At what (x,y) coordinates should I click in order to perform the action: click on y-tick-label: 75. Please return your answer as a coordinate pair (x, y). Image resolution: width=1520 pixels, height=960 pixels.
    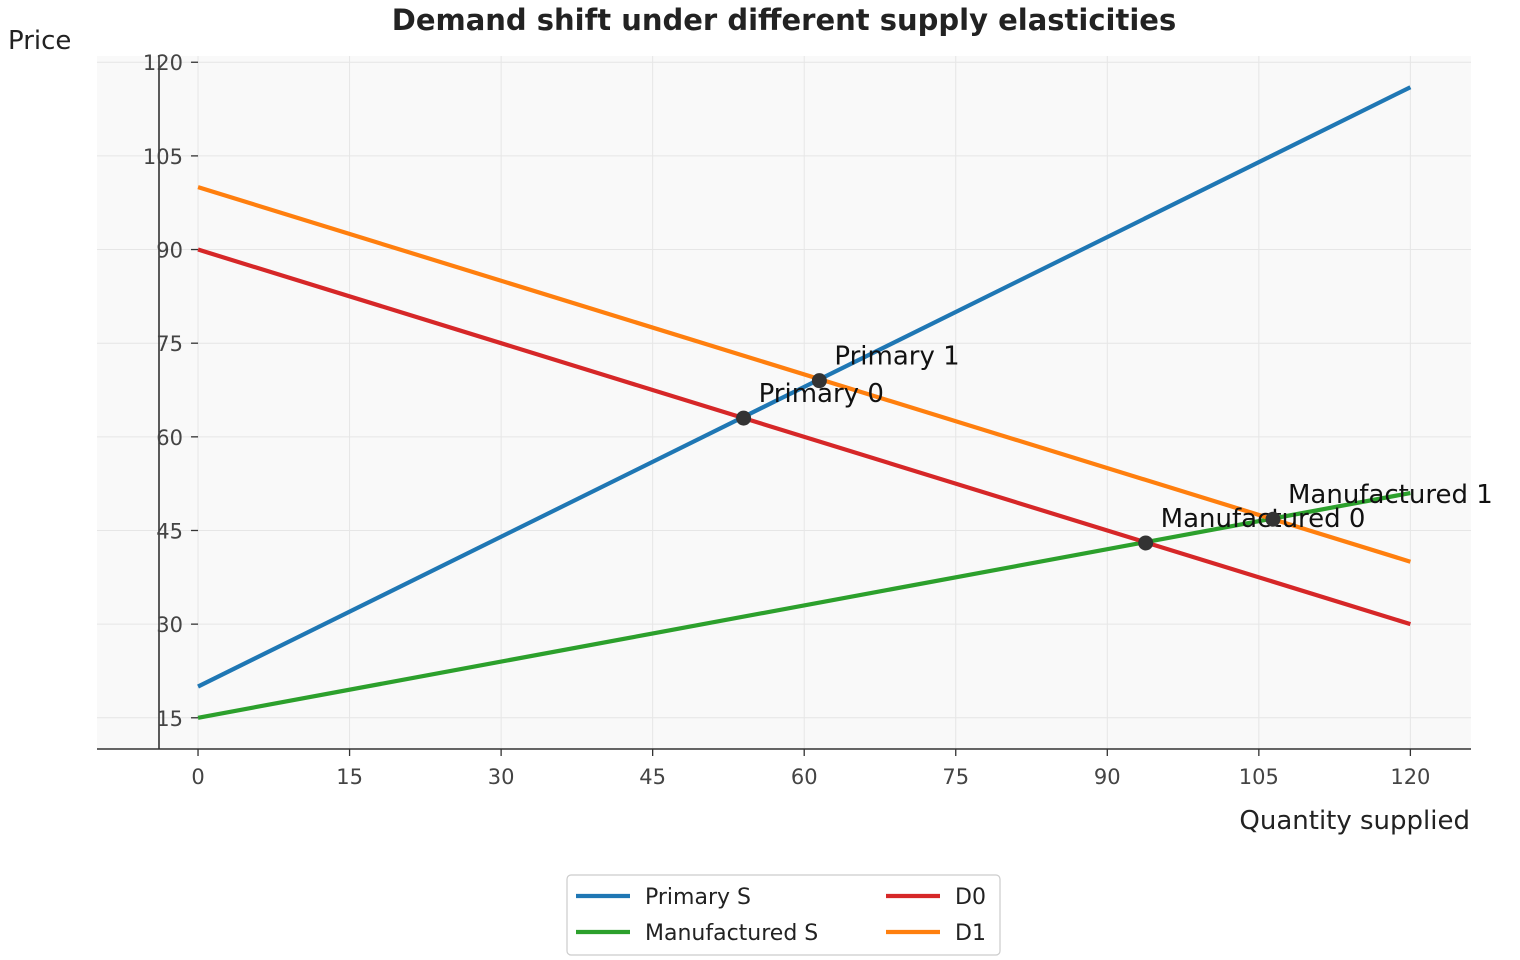
    Looking at the image, I should click on (169, 344).